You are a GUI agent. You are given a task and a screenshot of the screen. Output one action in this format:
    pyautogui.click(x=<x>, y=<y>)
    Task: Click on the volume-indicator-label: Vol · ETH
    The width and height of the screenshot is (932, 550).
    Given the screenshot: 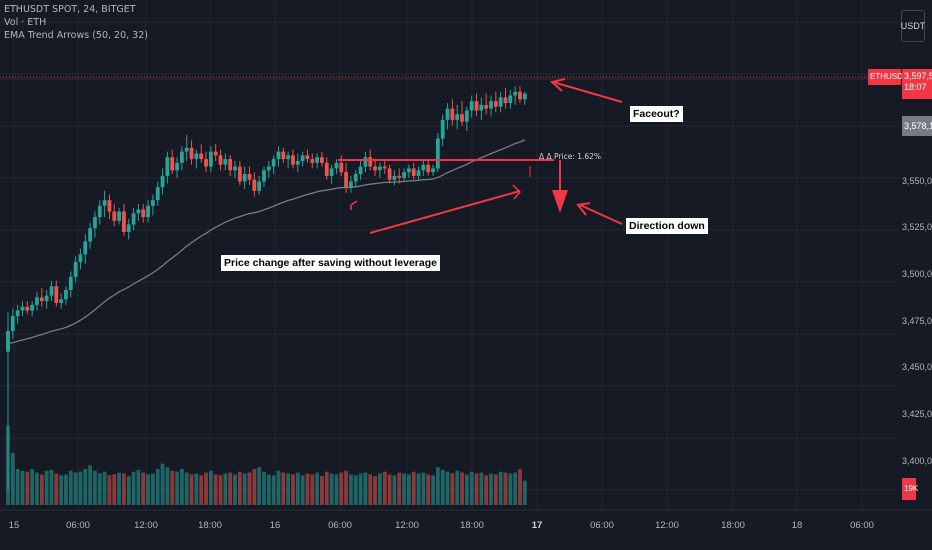 What is the action you would take?
    pyautogui.click(x=25, y=22)
    